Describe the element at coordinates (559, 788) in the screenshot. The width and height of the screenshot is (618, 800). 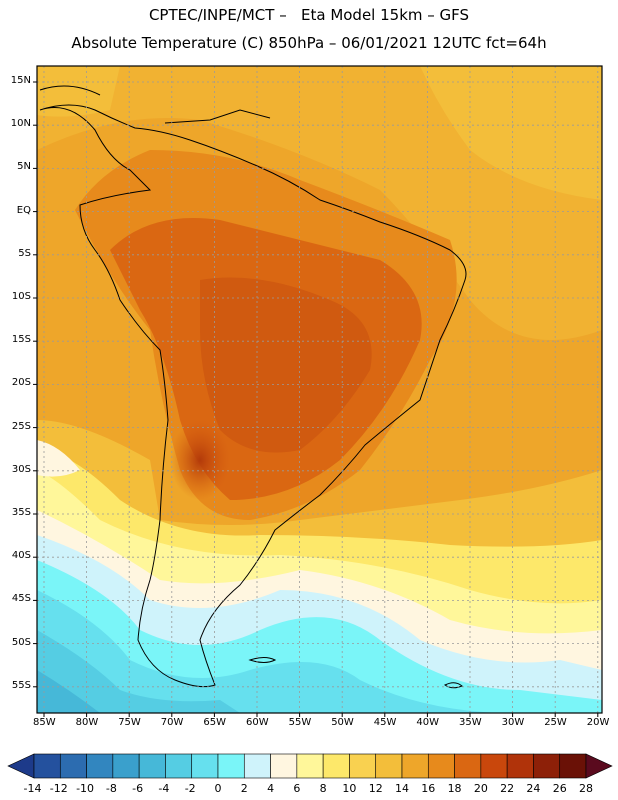
I see `colorbar-label: 26` at that location.